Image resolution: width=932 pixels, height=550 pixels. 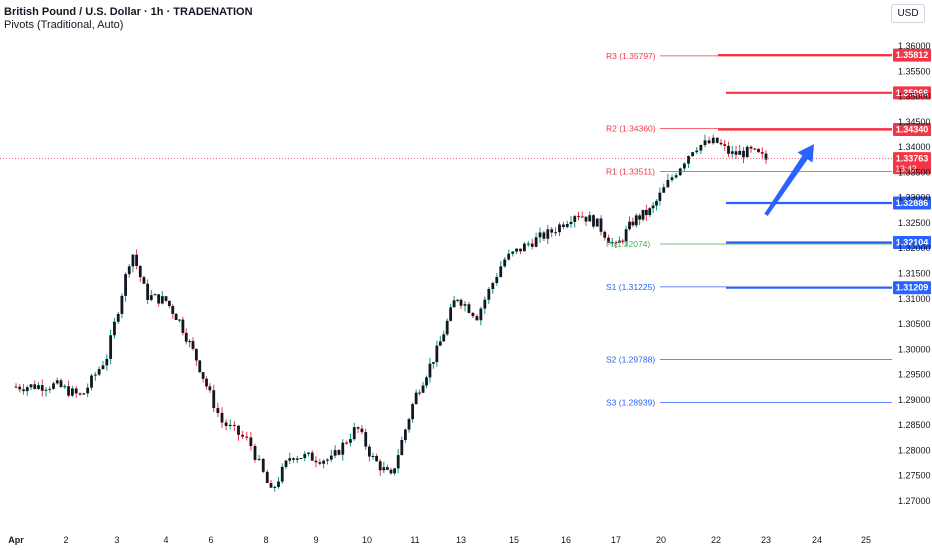 I want to click on y-tick-label: 1.31500, so click(x=914, y=274).